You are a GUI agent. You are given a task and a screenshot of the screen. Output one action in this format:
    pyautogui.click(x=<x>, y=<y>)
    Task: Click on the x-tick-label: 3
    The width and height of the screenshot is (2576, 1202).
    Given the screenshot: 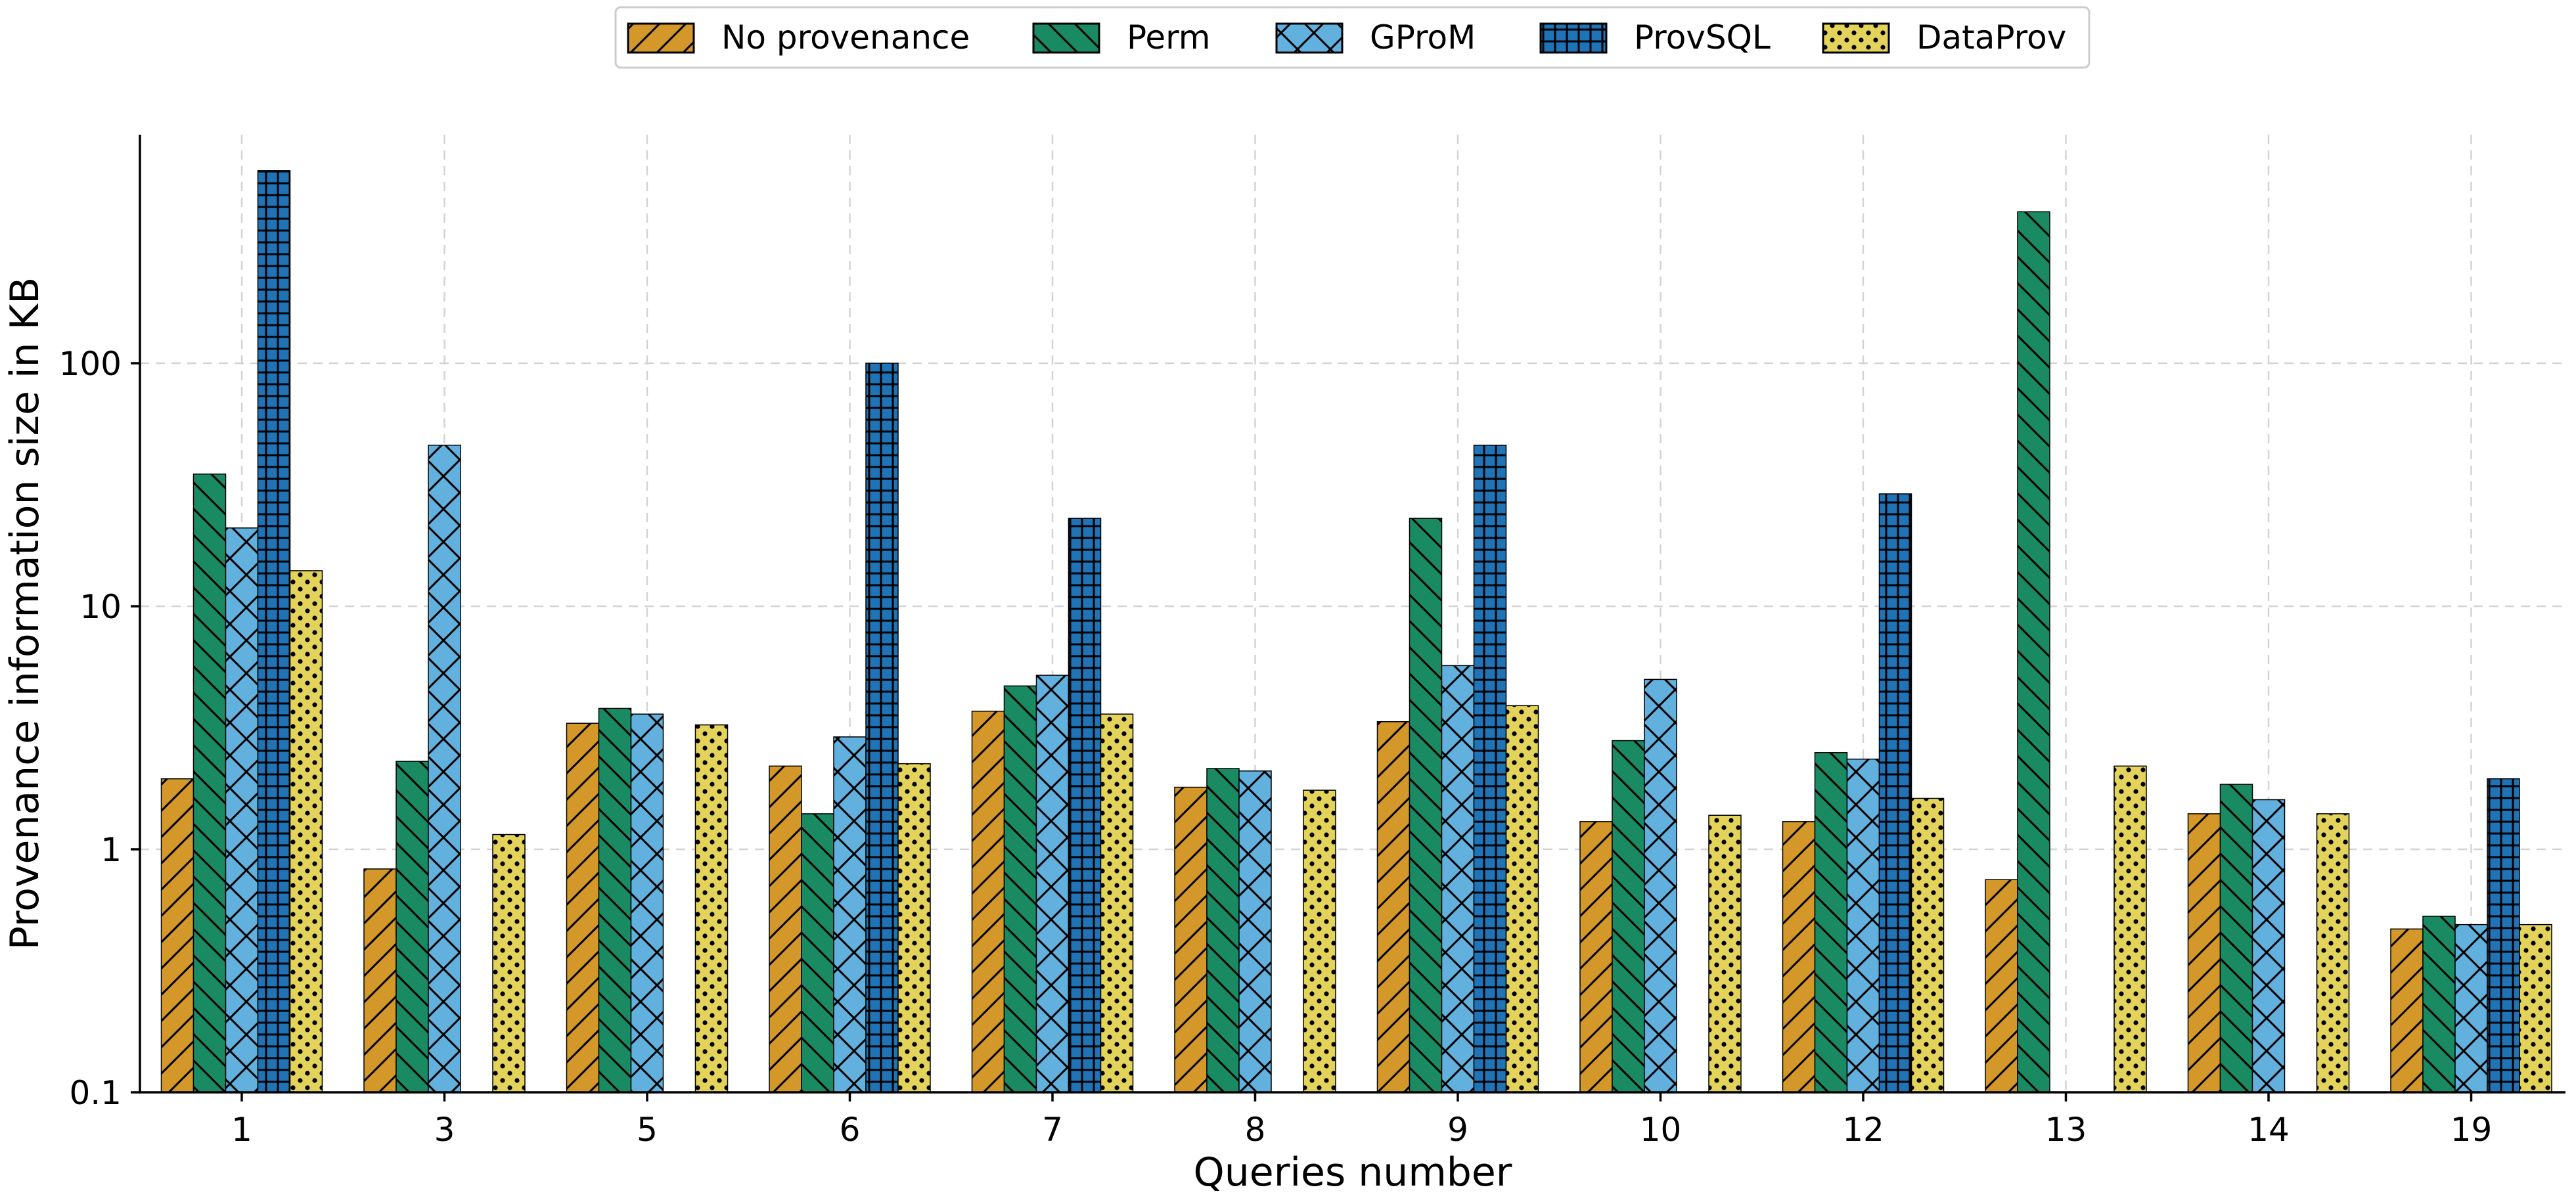 What is the action you would take?
    pyautogui.click(x=444, y=1130)
    